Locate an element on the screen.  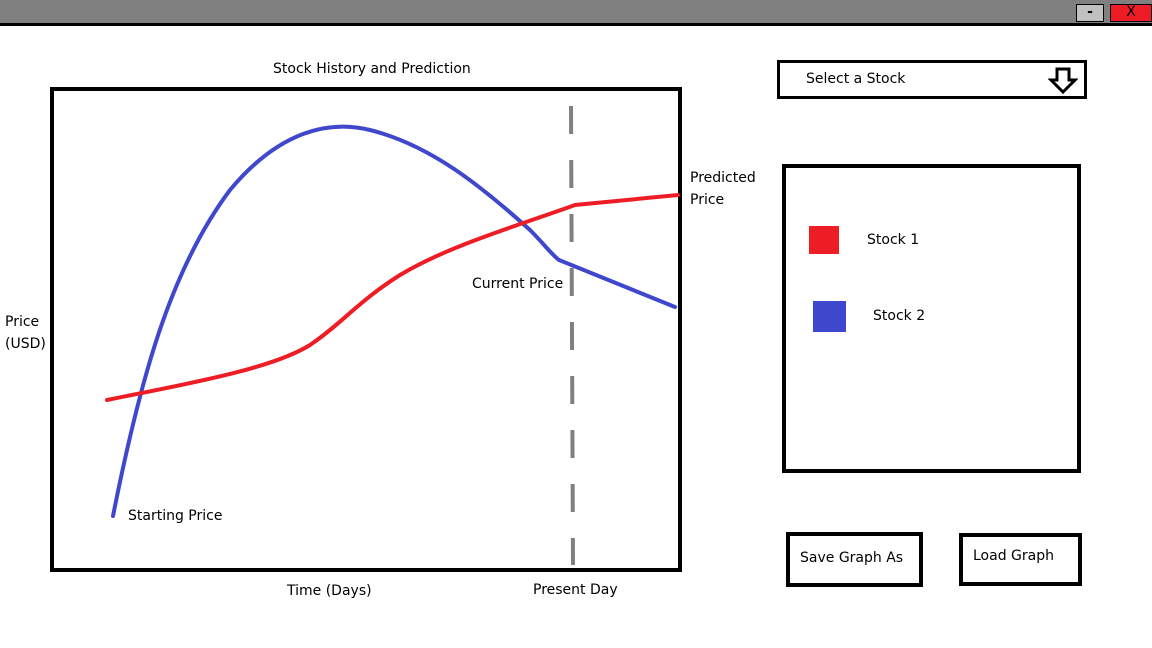
save-graph-label: Save Graph As is located at coordinates (852, 558).